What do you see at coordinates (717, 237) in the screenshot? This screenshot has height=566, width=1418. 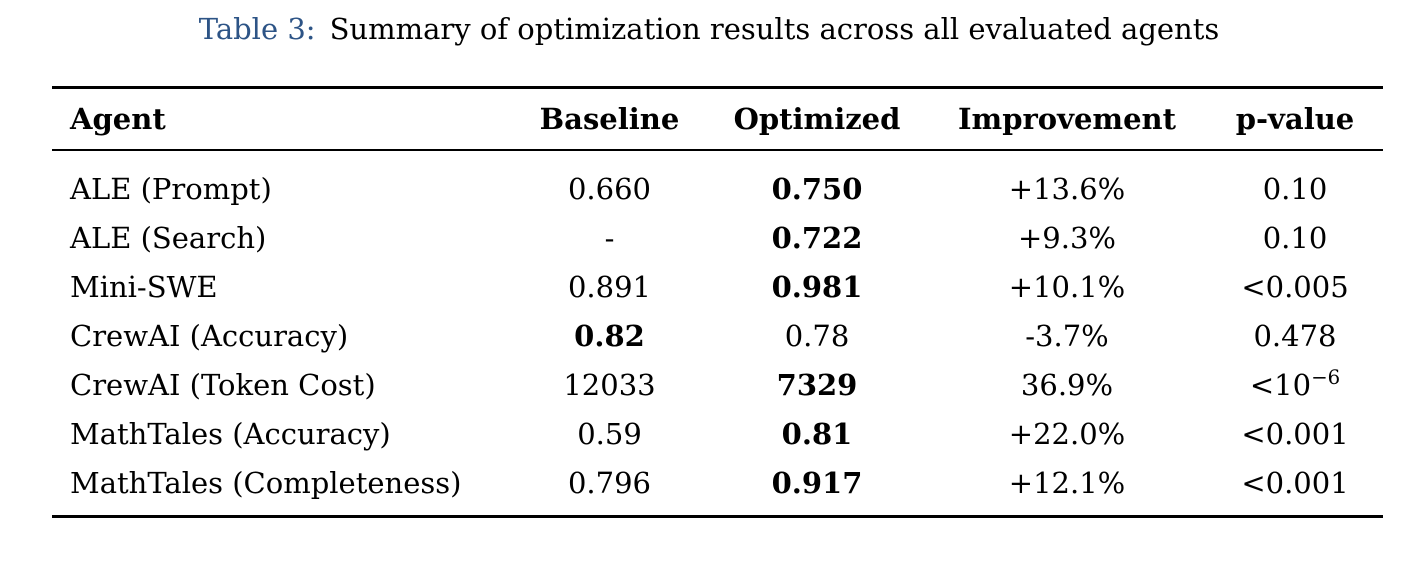 I see `table-row: ALE (Search) - 0.722 +9.3% 0.10` at bounding box center [717, 237].